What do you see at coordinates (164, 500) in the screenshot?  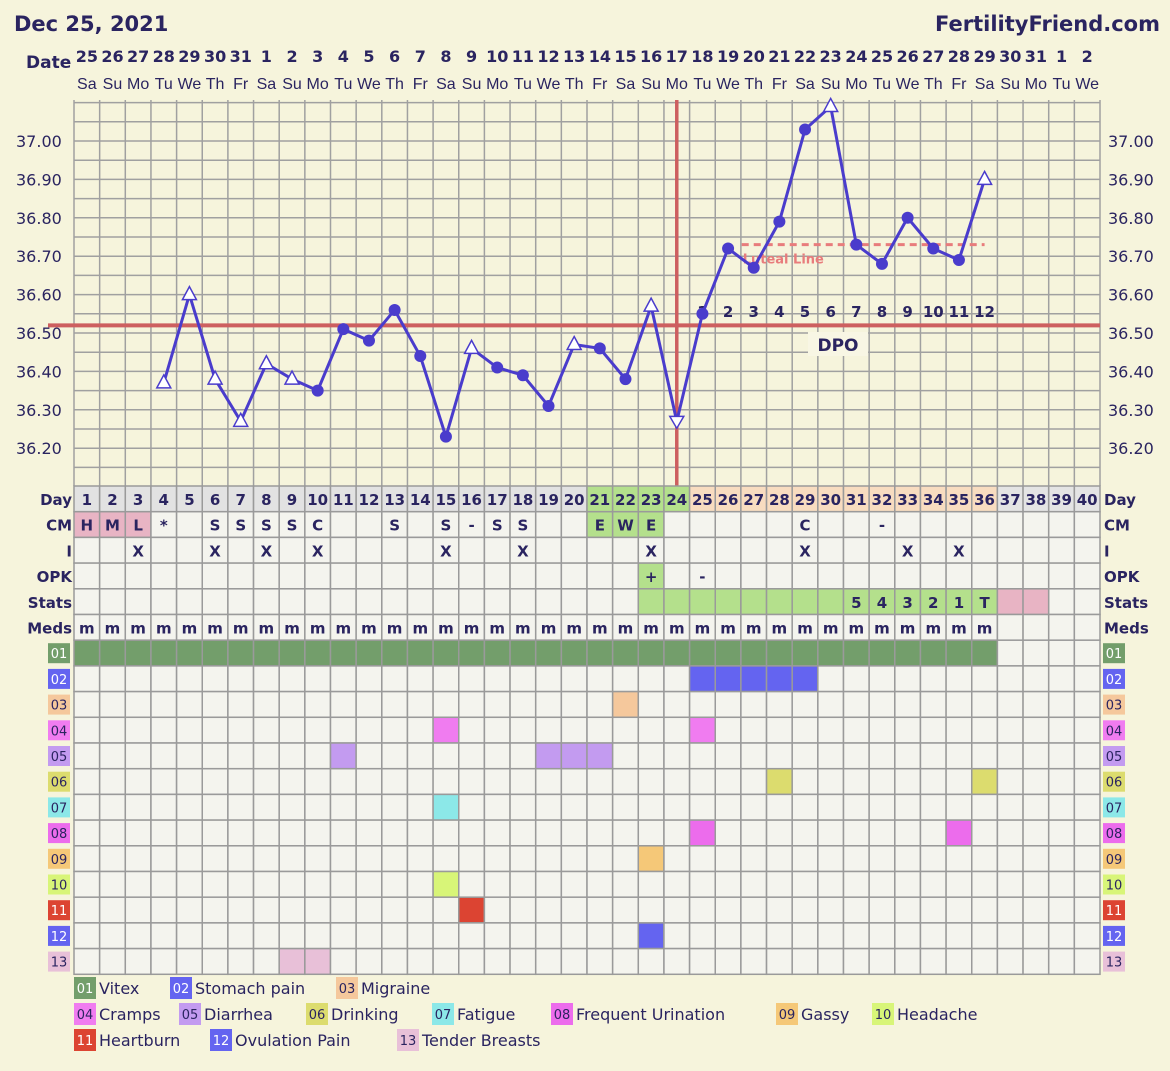 I see `day-number: 4` at bounding box center [164, 500].